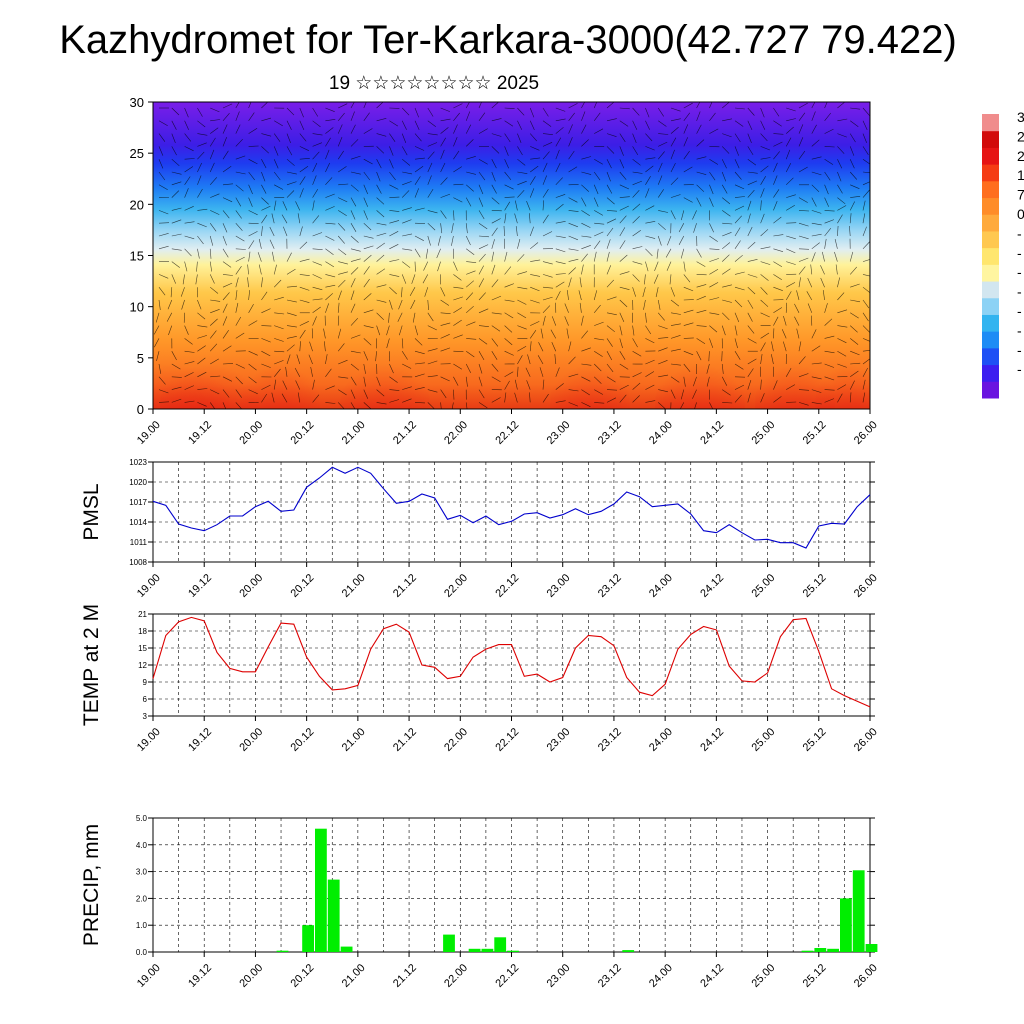 The image size is (1024, 1024). Describe the element at coordinates (149, 433) in the screenshot. I see `x-tick-label: 19.00` at that location.